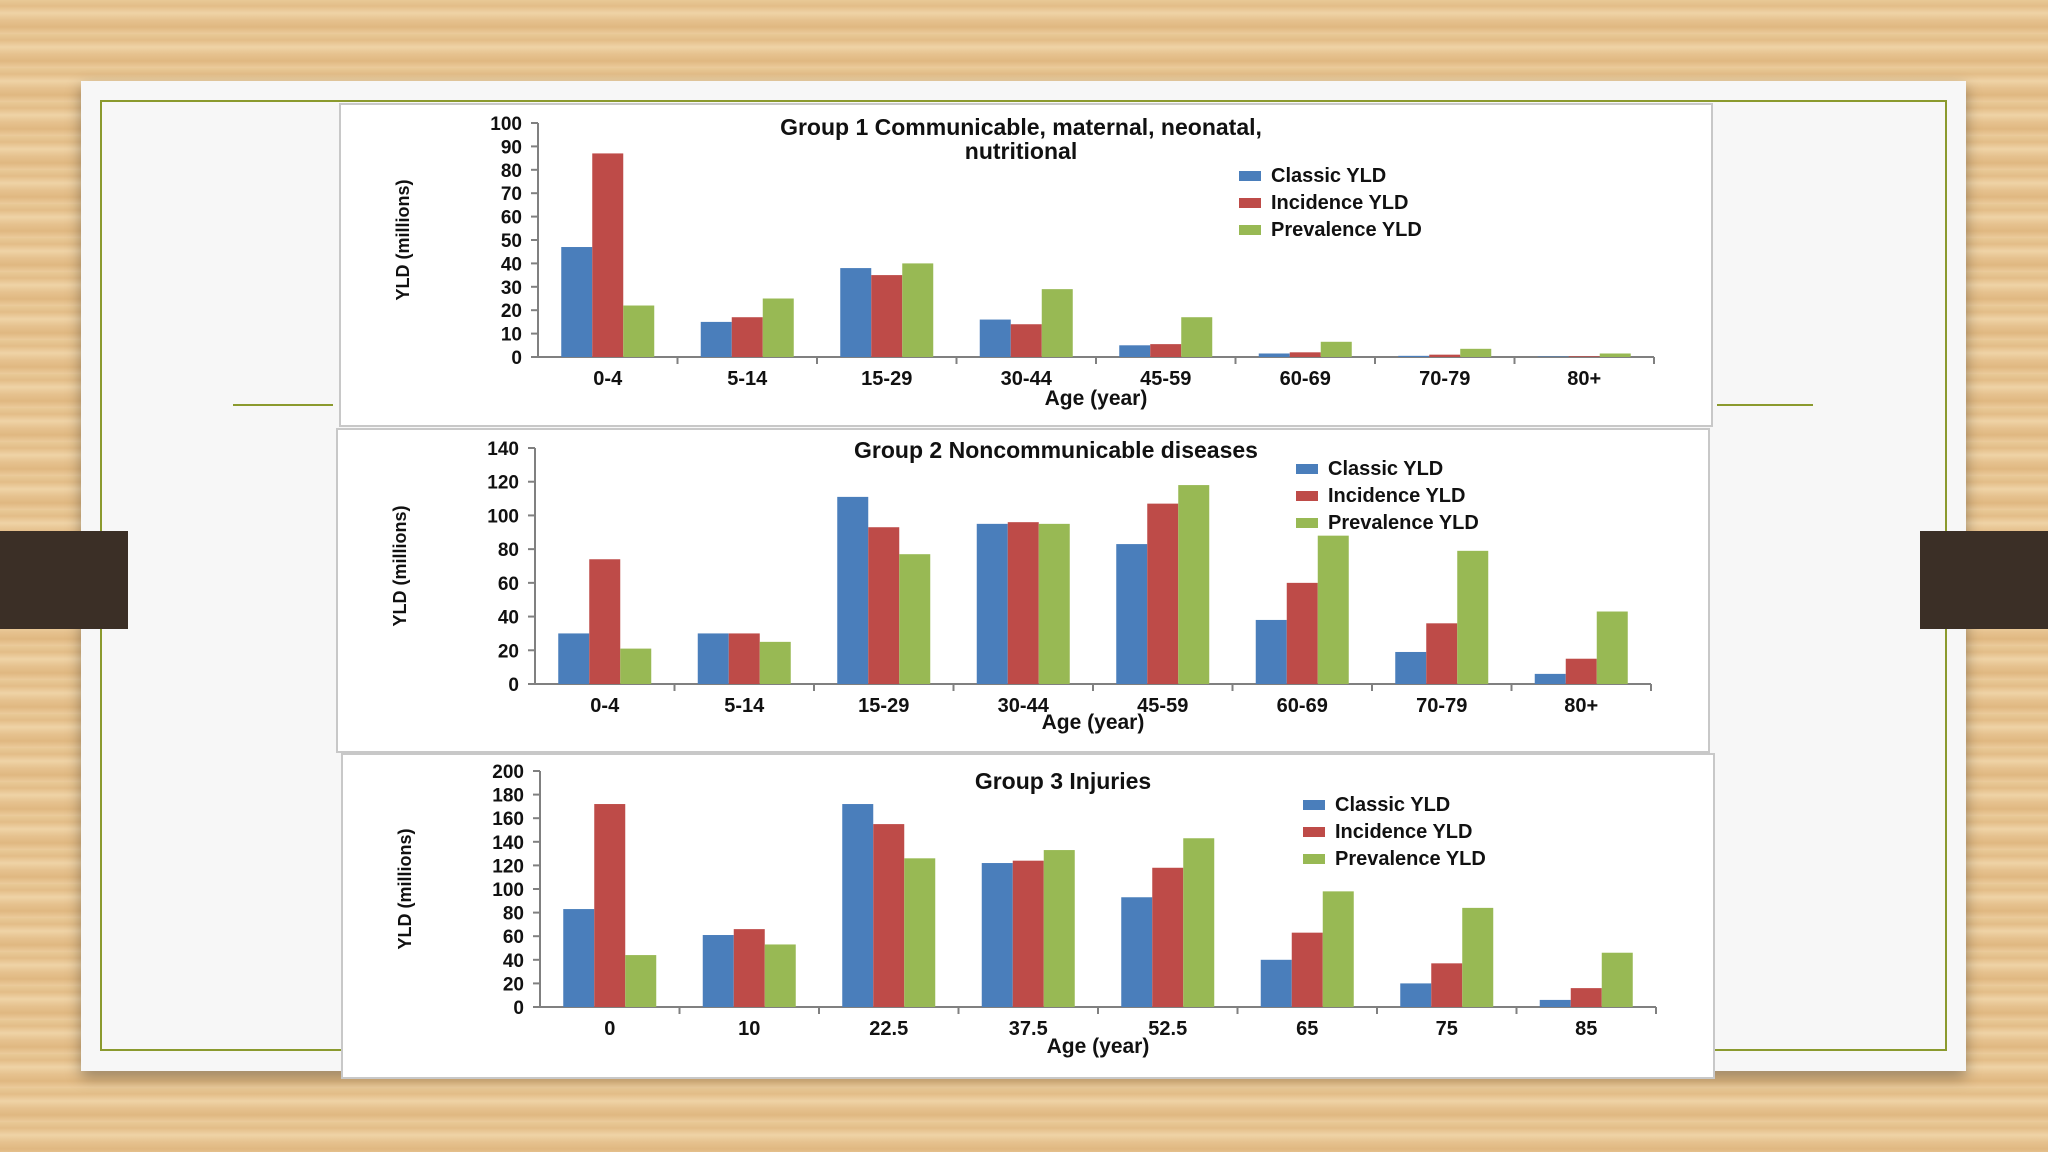 The image size is (2048, 1152). Describe the element at coordinates (508, 819) in the screenshot. I see `y-tick-label: 160` at that location.